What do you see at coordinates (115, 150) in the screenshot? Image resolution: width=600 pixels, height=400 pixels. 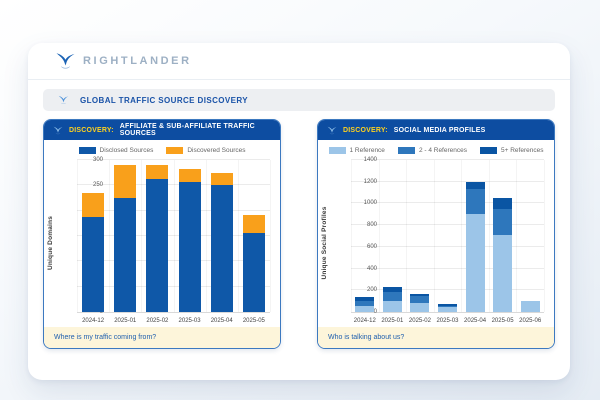 I see `legend-item: Disclosed Sources` at bounding box center [115, 150].